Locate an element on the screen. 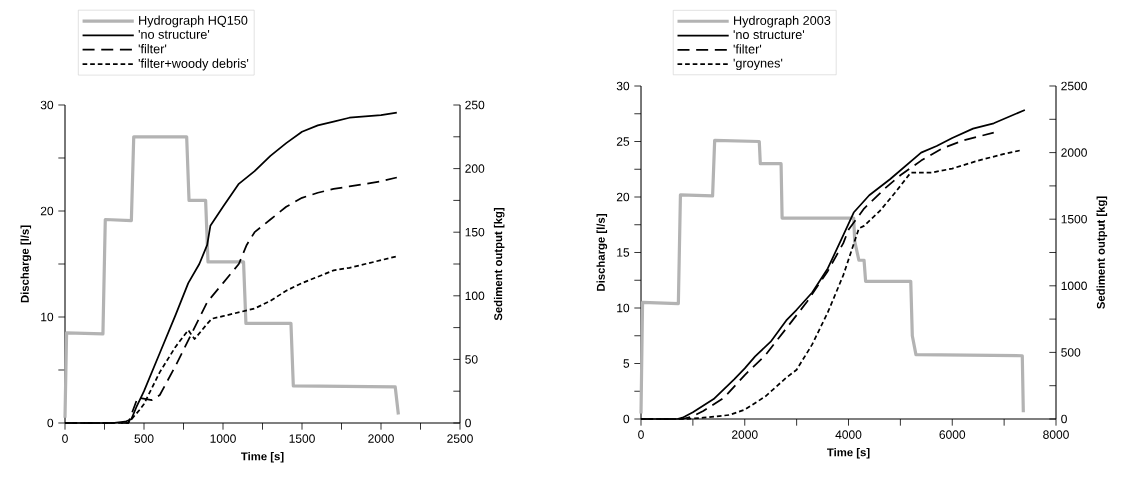 This screenshot has width=1123, height=479. y2-tick-label: 200 is located at coordinates (475, 168).